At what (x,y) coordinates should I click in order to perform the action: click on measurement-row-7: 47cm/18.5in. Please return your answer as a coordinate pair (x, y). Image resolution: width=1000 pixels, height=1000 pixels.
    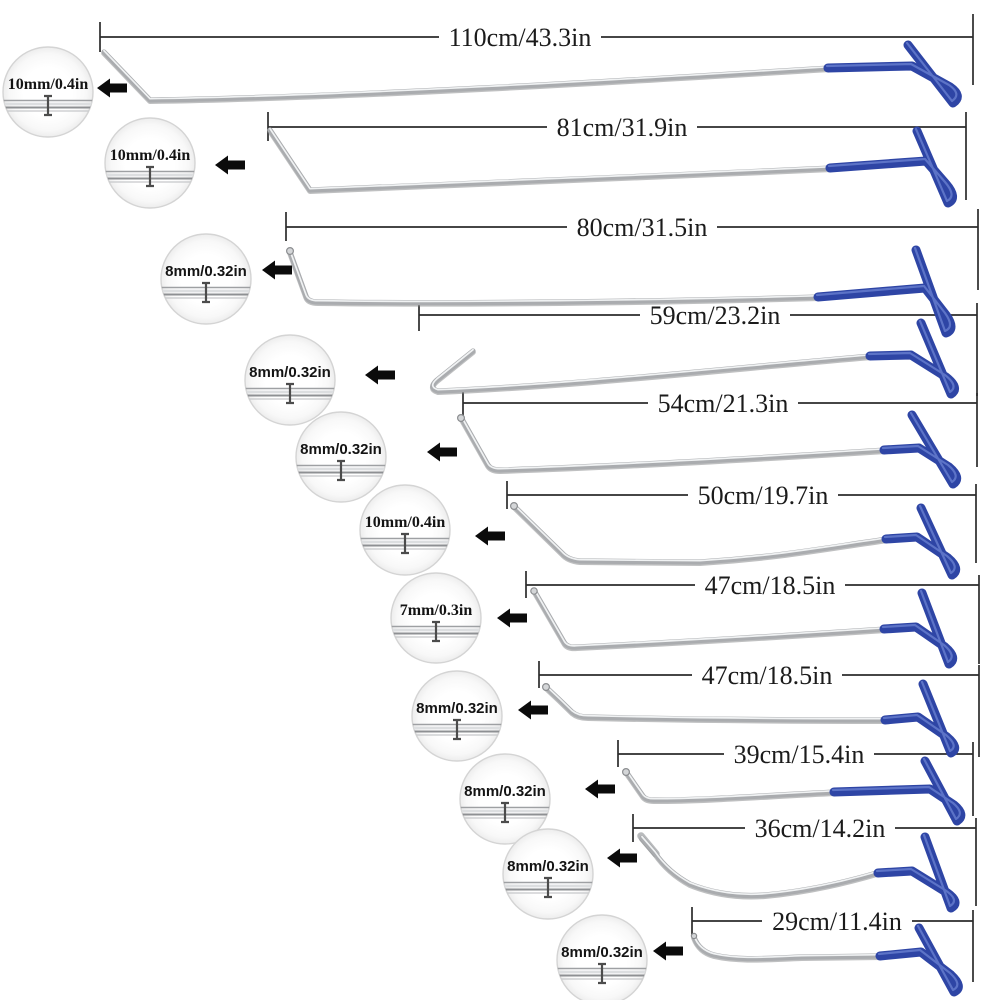
    Looking at the image, I should click on (752, 616).